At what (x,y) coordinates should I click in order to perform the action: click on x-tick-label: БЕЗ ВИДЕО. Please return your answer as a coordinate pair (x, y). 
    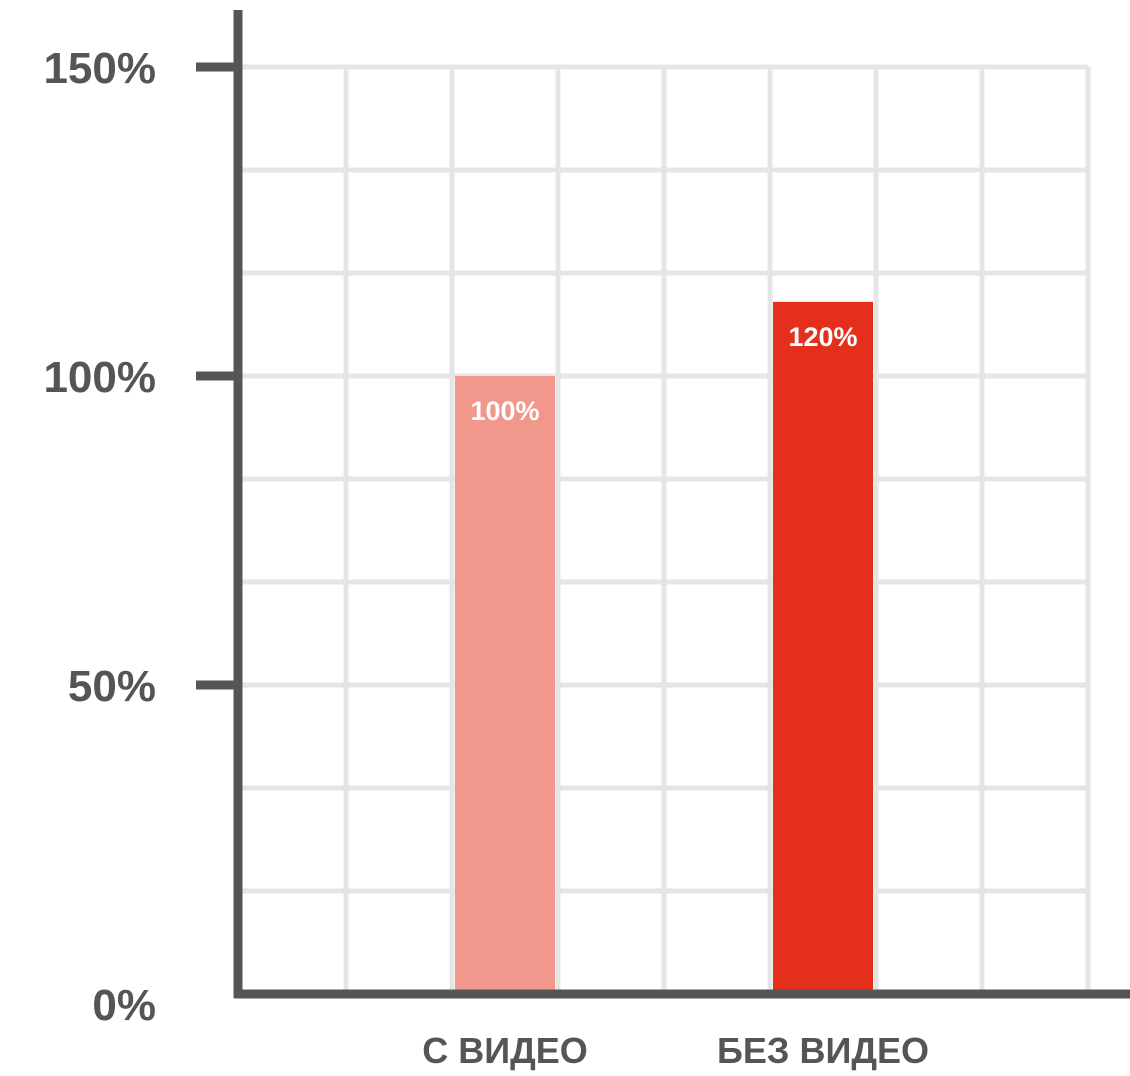
    Looking at the image, I should click on (823, 1050).